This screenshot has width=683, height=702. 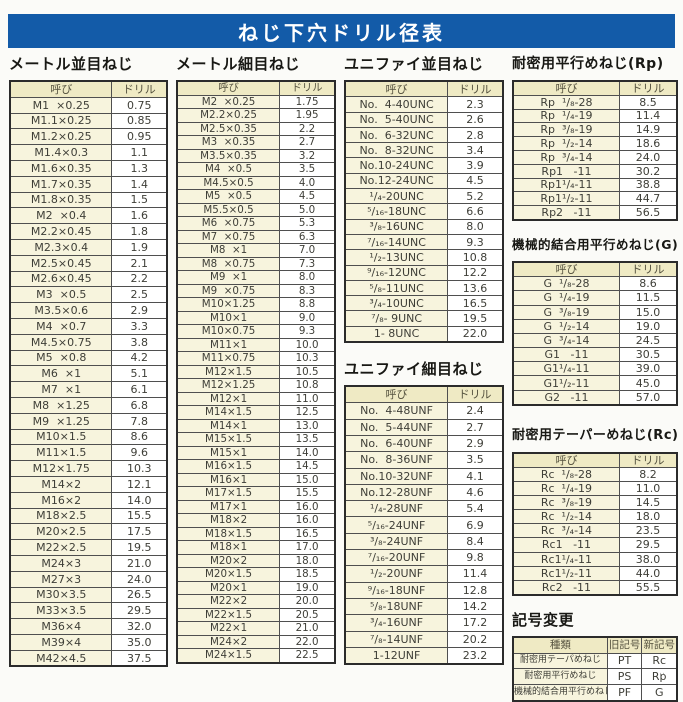 What do you see at coordinates (475, 525) in the screenshot?
I see `drill-size-cell: 6.9` at bounding box center [475, 525].